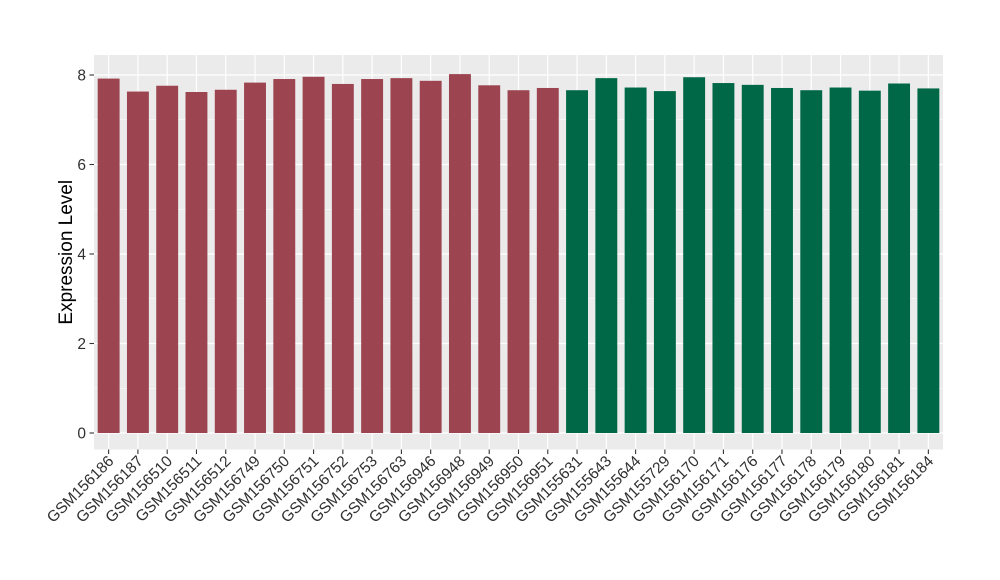  Describe the element at coordinates (81, 255) in the screenshot. I see `y-tick-label: 4` at that location.